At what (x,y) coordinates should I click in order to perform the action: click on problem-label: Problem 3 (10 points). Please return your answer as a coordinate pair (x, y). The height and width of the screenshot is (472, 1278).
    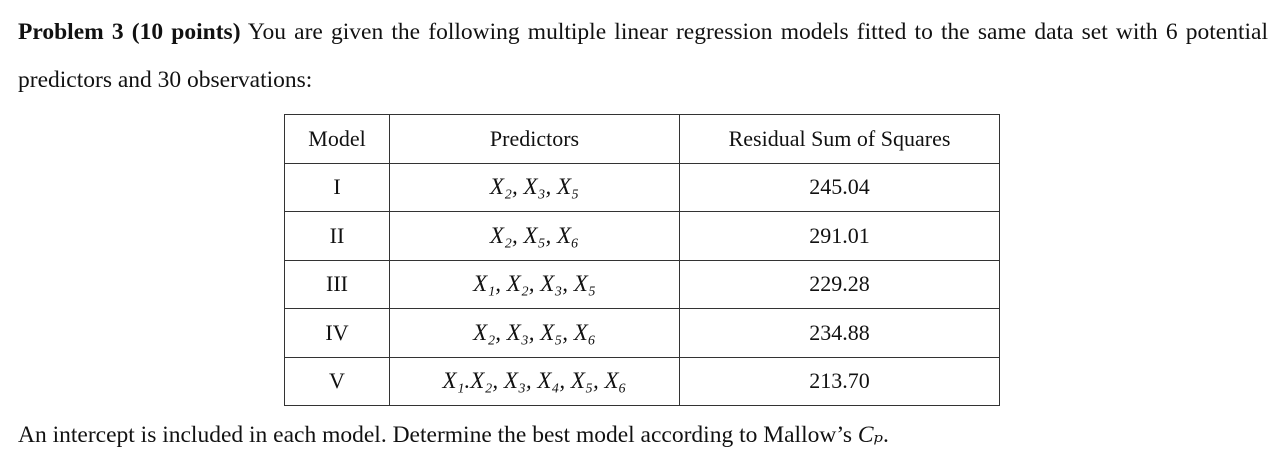
    Looking at the image, I should click on (129, 32).